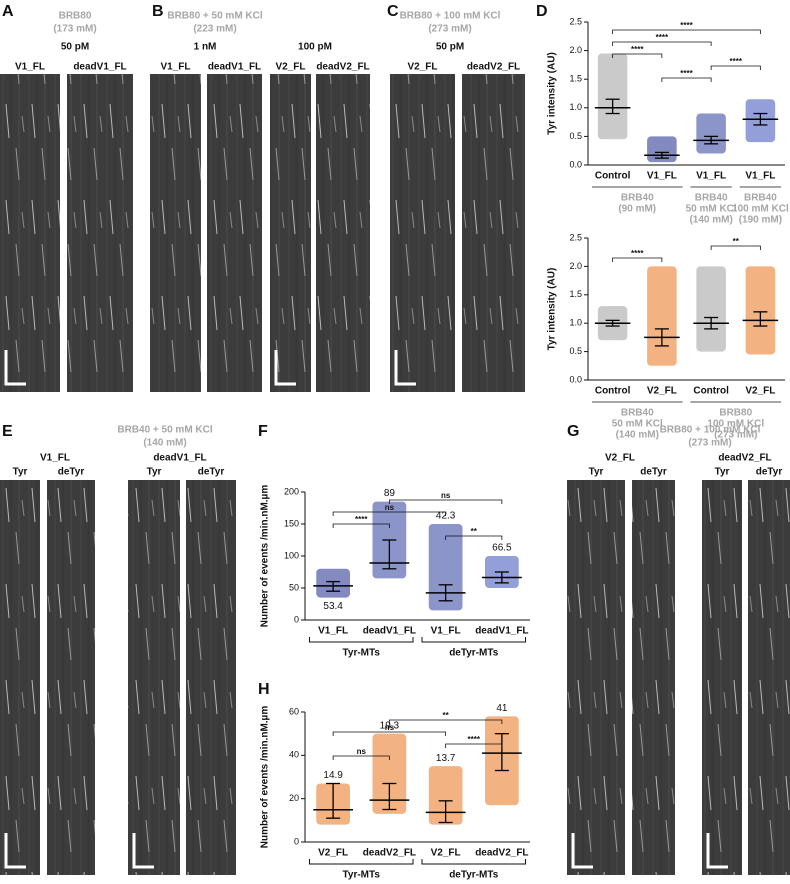 Image resolution: width=790 pixels, height=884 pixels. I want to click on condition-label: 50 pM, so click(450, 47).